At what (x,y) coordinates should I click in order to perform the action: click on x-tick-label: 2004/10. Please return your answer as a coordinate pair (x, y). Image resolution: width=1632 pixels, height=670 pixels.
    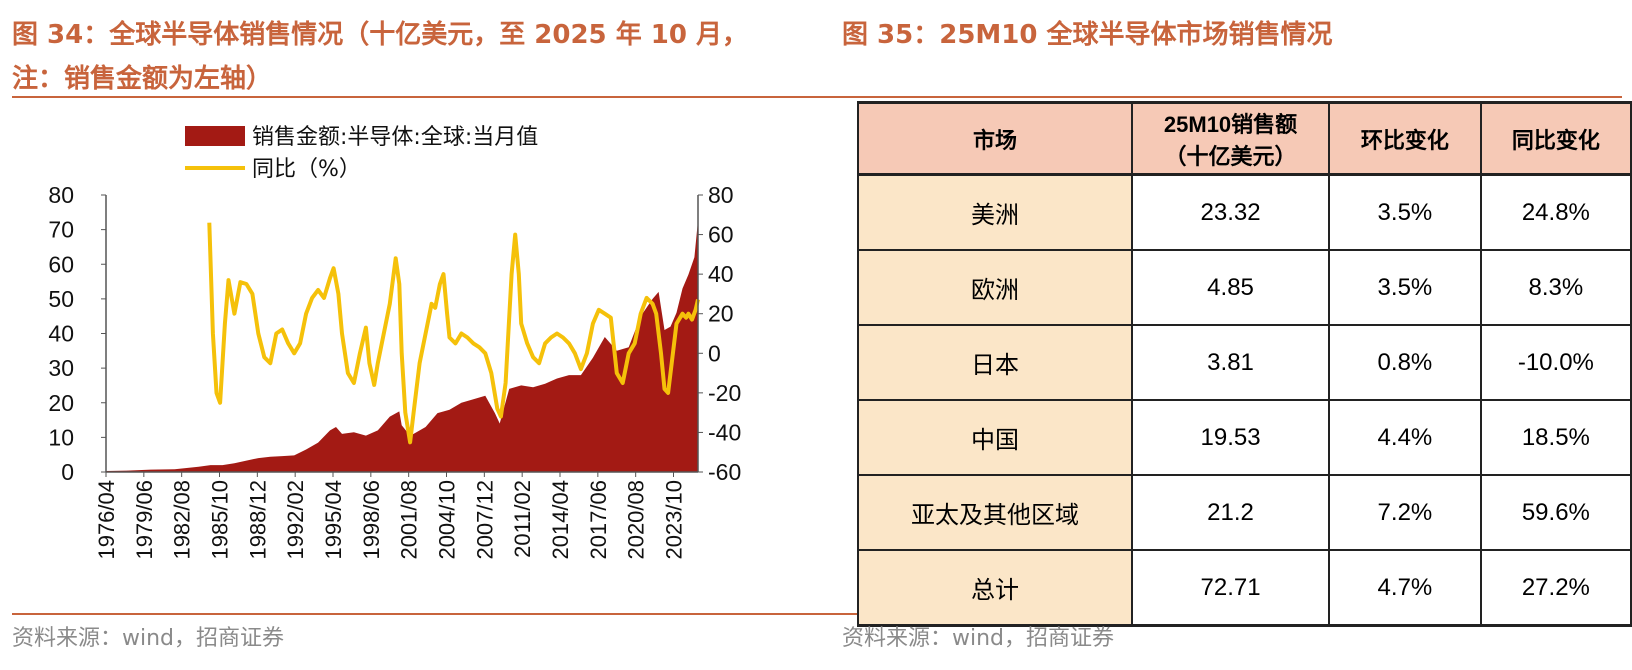
    Looking at the image, I should click on (447, 520).